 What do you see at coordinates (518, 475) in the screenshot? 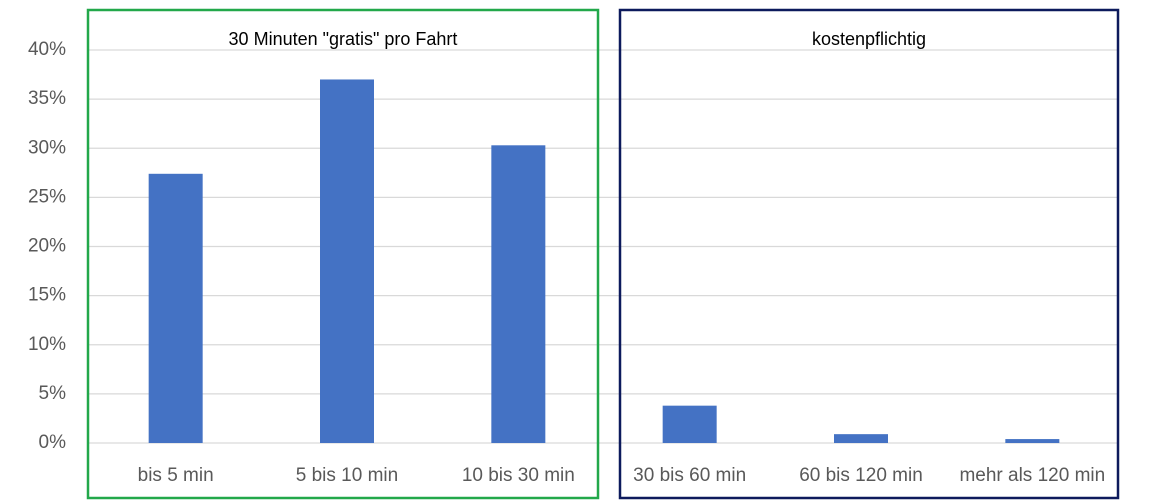
I see `x-tick-label: 10 bis 30 min` at bounding box center [518, 475].